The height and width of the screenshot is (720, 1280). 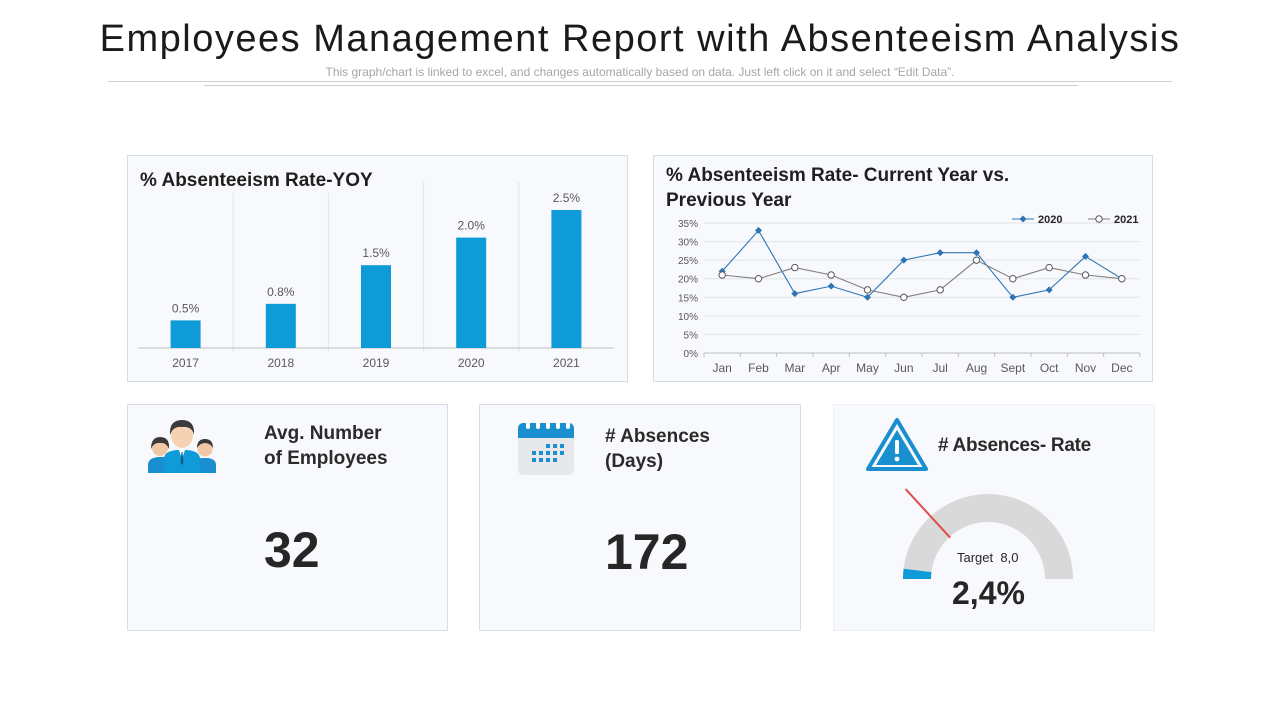 I want to click on line-y-tick-label: 15%, so click(x=688, y=298).